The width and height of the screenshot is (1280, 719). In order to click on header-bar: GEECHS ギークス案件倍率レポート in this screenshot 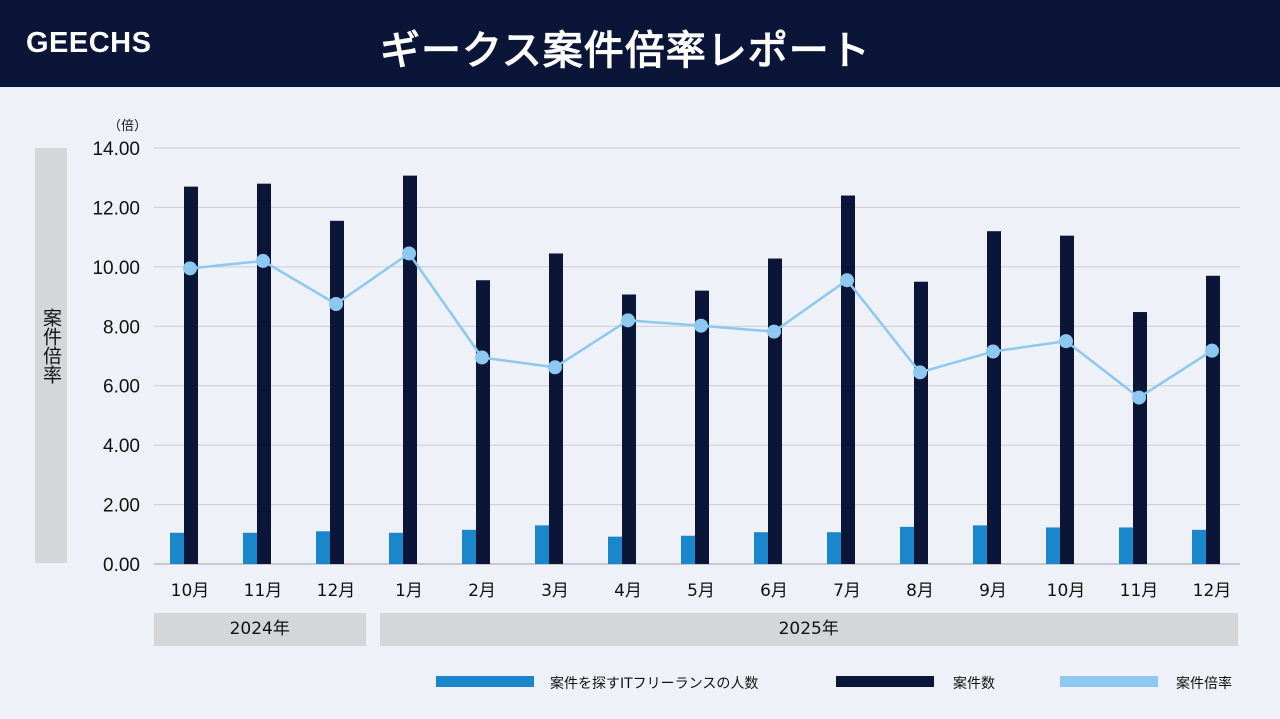, I will do `click(640, 43)`.